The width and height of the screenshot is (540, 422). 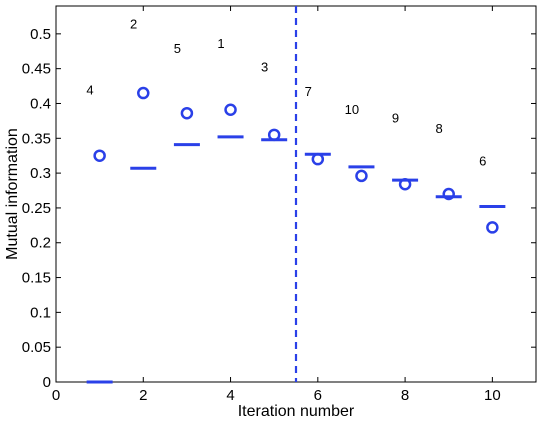 I want to click on point-annotation: 1, so click(x=220, y=43).